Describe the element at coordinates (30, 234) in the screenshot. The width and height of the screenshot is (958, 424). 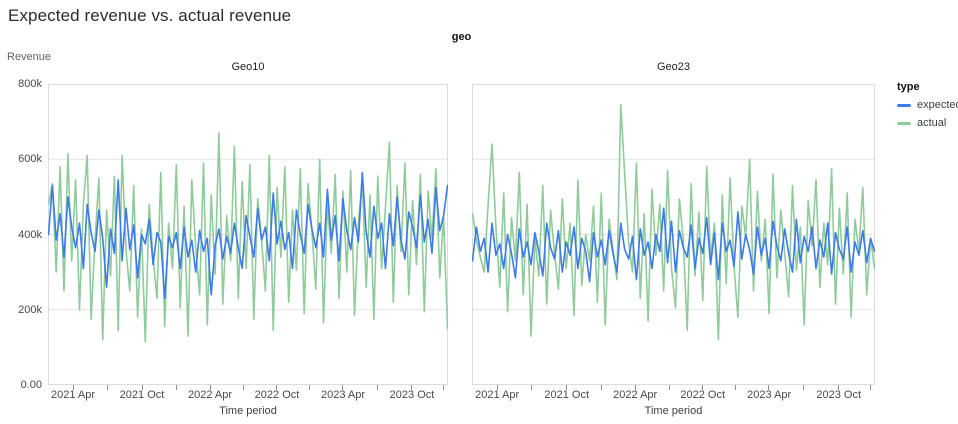
I see `y-tick-label: 400k` at that location.